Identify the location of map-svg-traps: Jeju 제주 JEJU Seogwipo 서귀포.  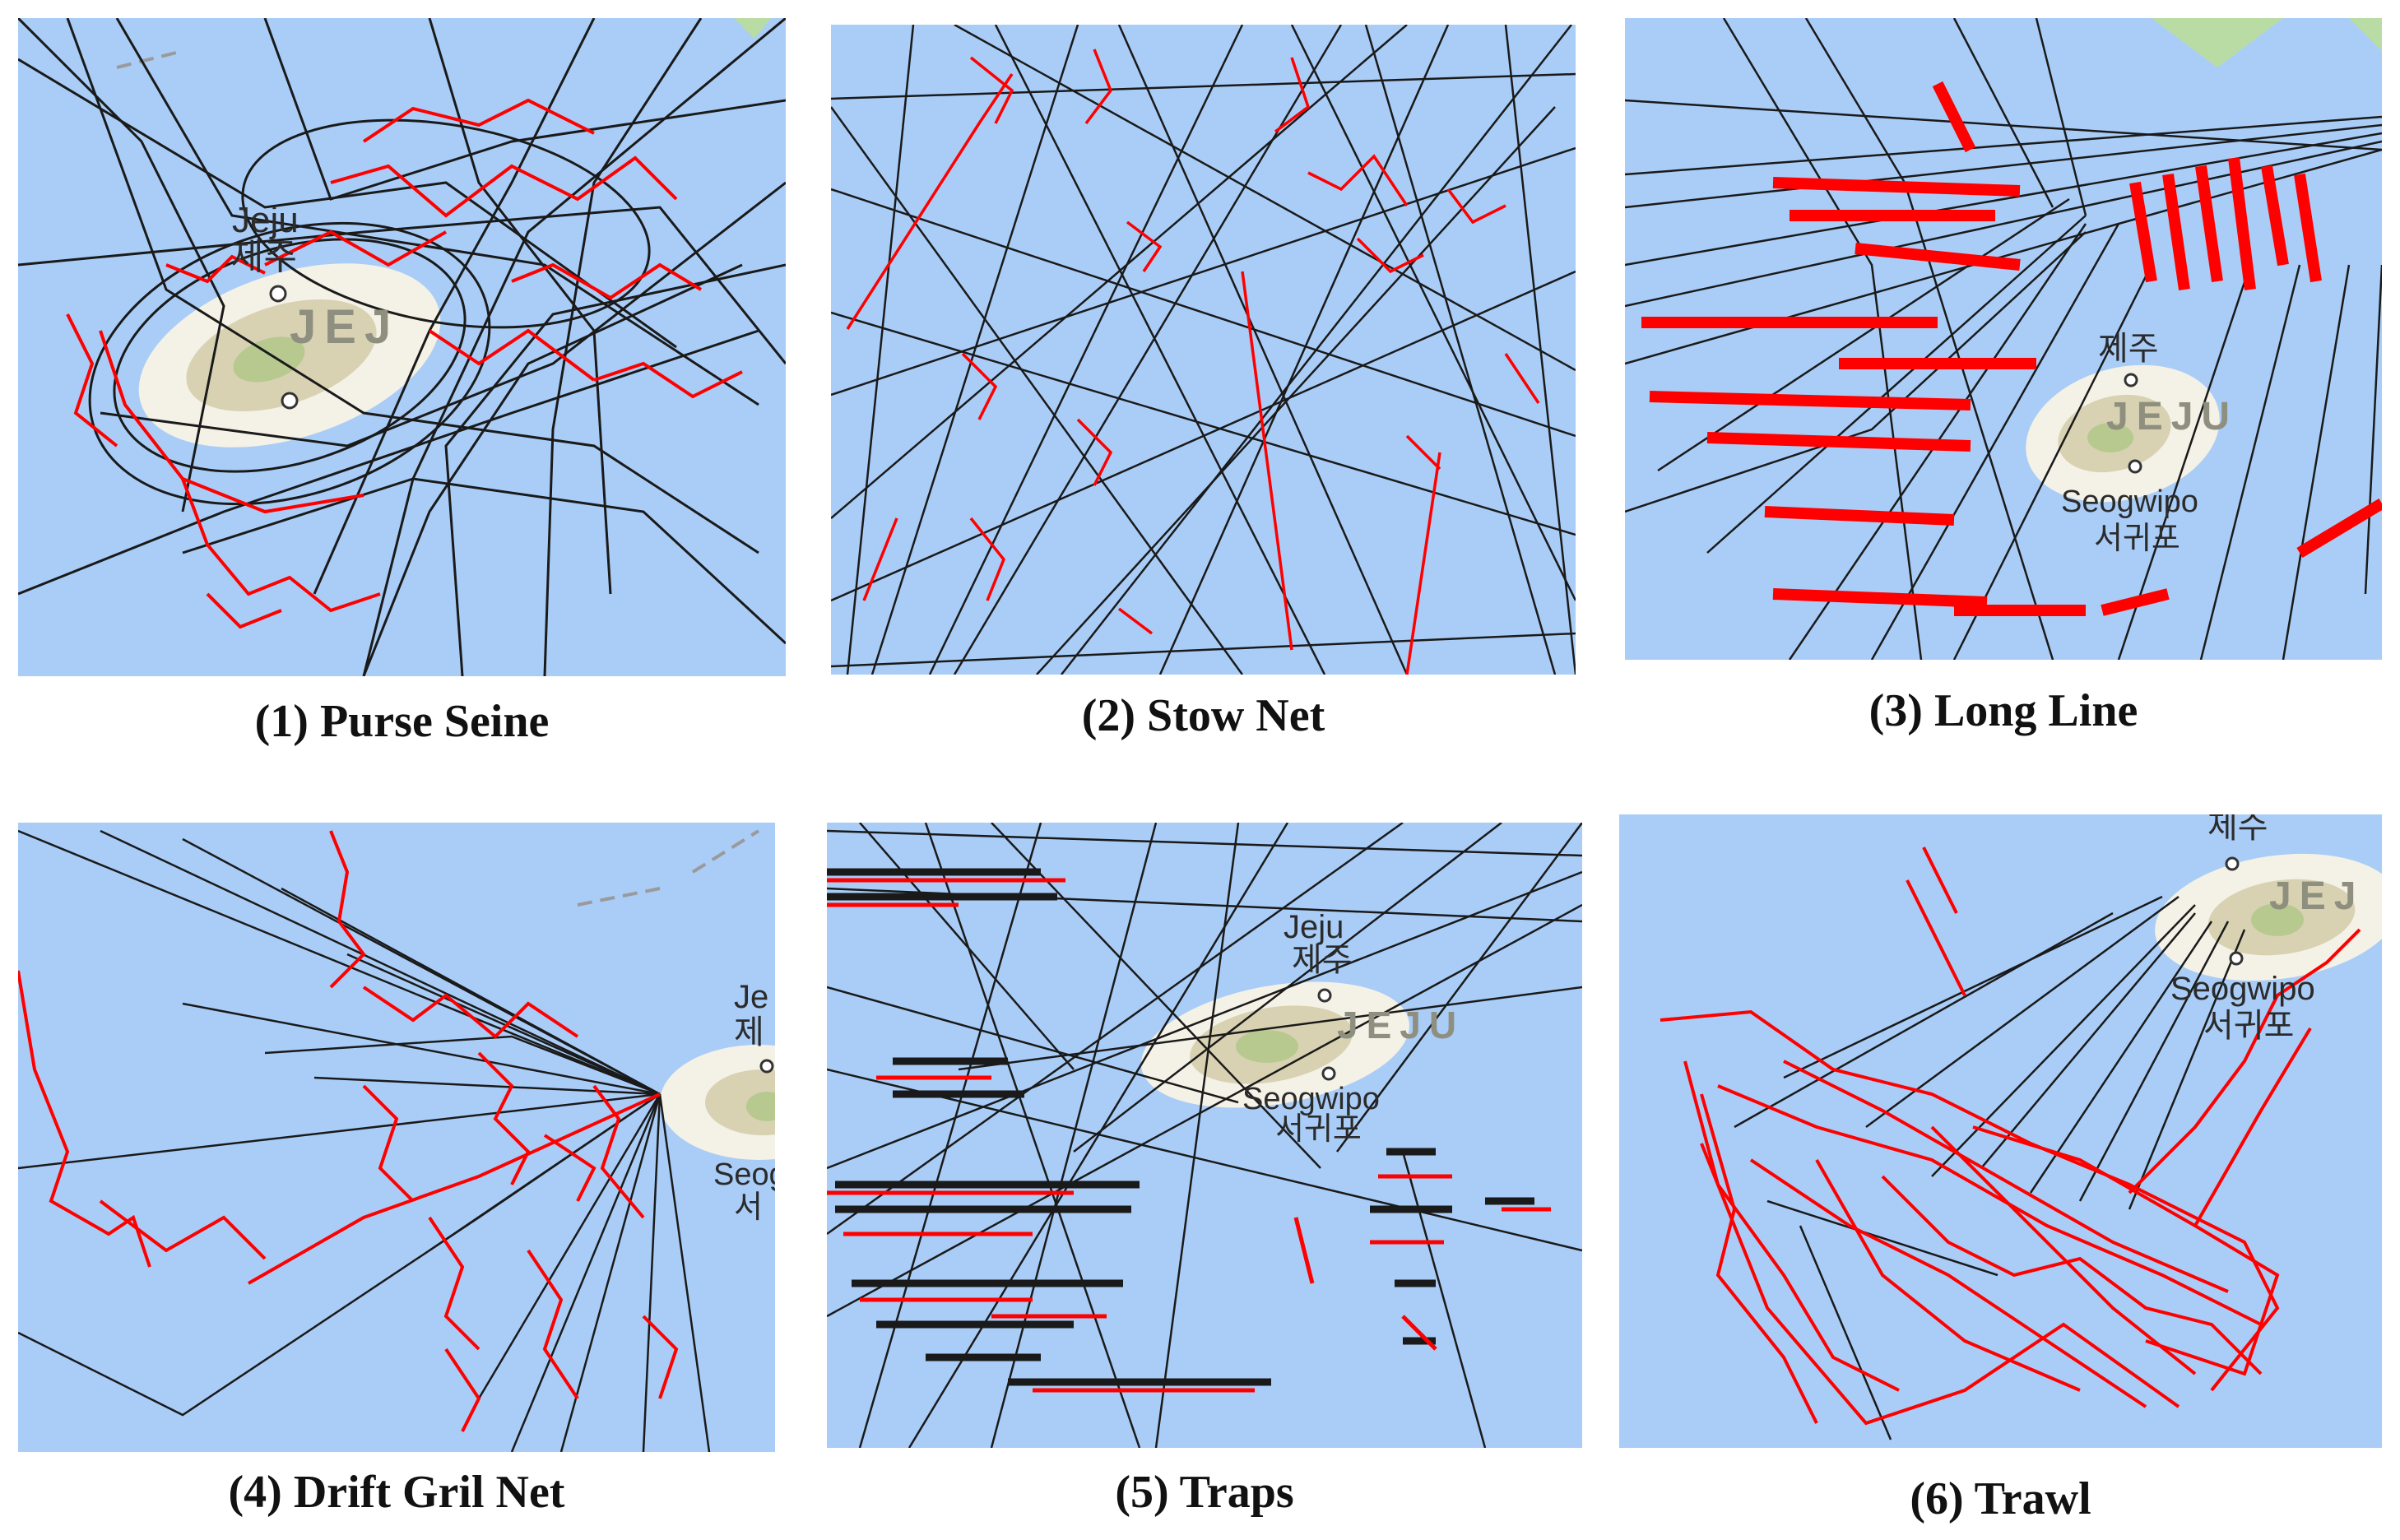
(1204, 1135).